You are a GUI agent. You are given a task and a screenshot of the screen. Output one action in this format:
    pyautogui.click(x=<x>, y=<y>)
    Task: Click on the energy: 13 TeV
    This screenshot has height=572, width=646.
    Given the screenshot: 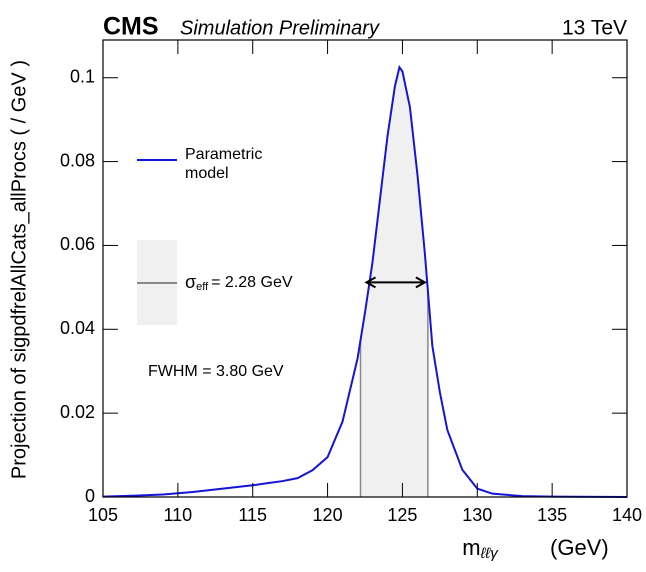 What is the action you would take?
    pyautogui.click(x=594, y=28)
    